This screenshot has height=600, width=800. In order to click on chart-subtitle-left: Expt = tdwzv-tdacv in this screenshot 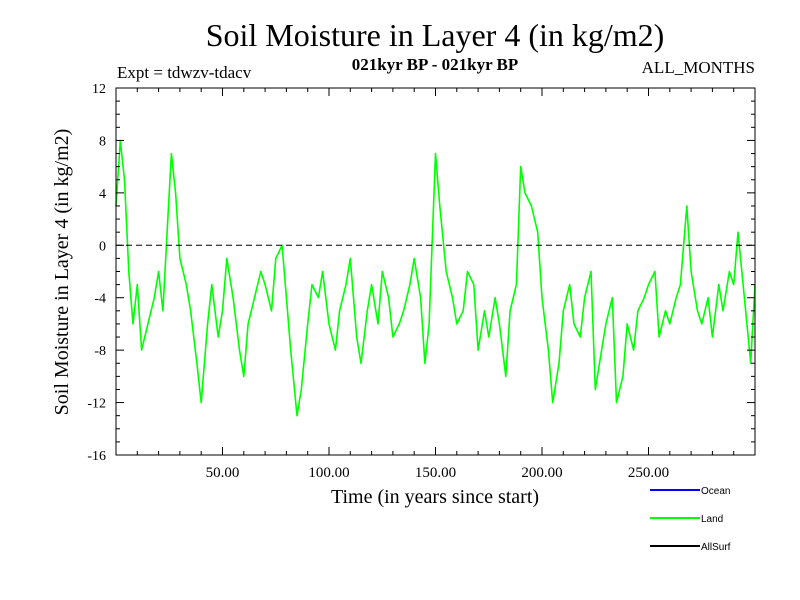, I will do `click(184, 72)`.